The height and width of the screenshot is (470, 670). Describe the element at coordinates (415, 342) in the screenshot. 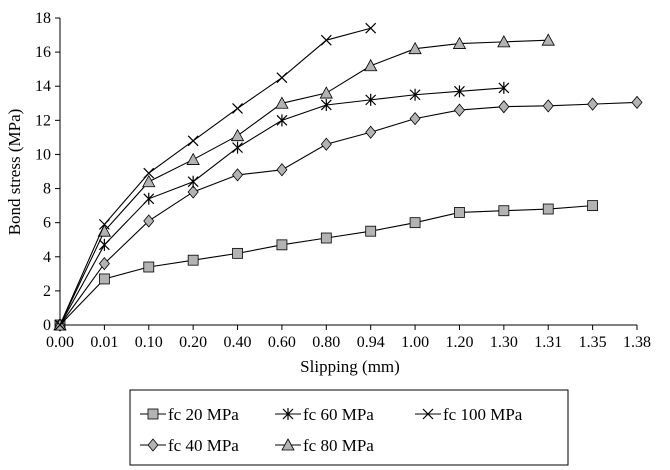

I see `x-tick-label: 1.00` at that location.